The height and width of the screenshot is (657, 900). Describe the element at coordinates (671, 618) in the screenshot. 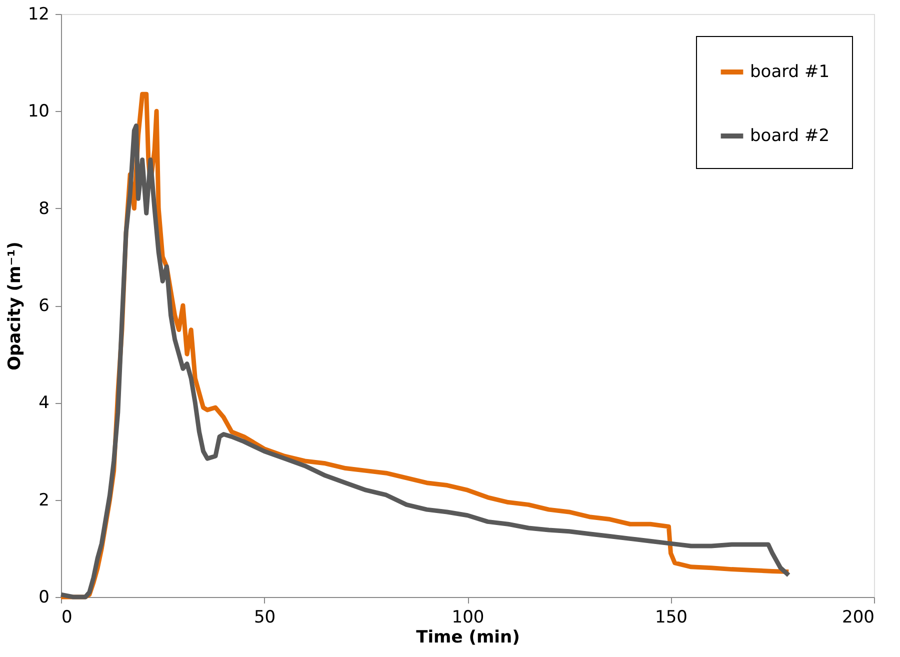

I see `x-tick-label: 150` at that location.